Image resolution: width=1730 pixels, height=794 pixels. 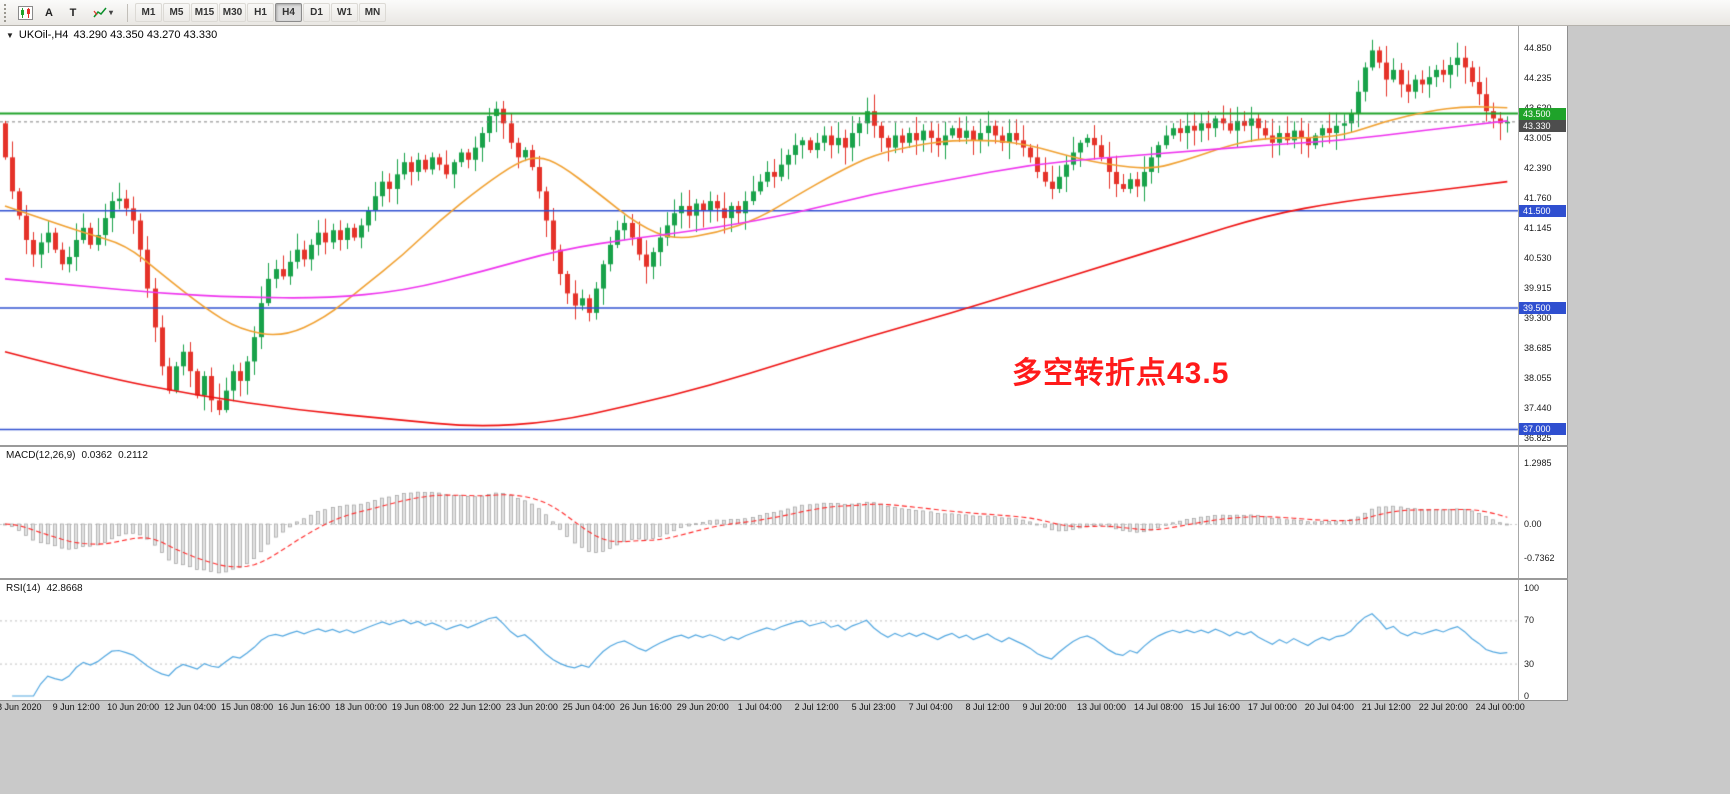 What do you see at coordinates (1538, 347) in the screenshot?
I see `price-axis-label: 38.685` at bounding box center [1538, 347].